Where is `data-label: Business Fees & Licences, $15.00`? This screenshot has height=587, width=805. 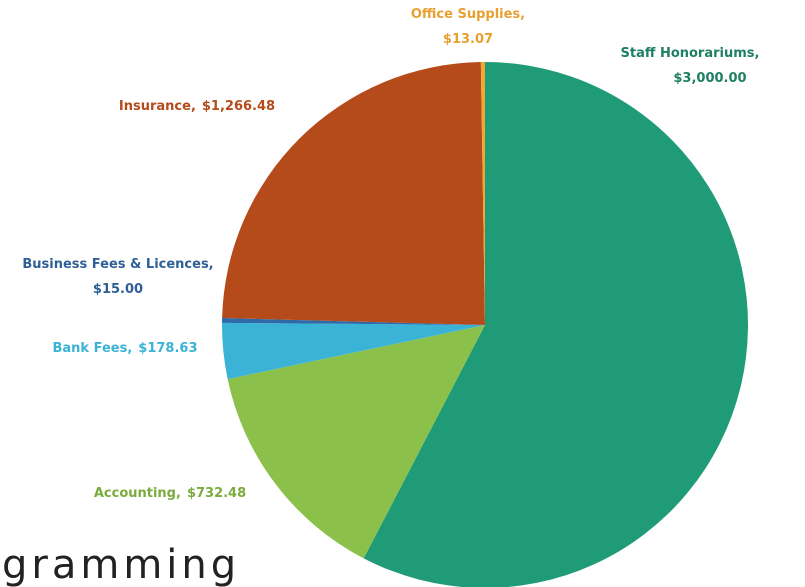
data-label: Business Fees & Licences, $15.00 is located at coordinates (117, 277).